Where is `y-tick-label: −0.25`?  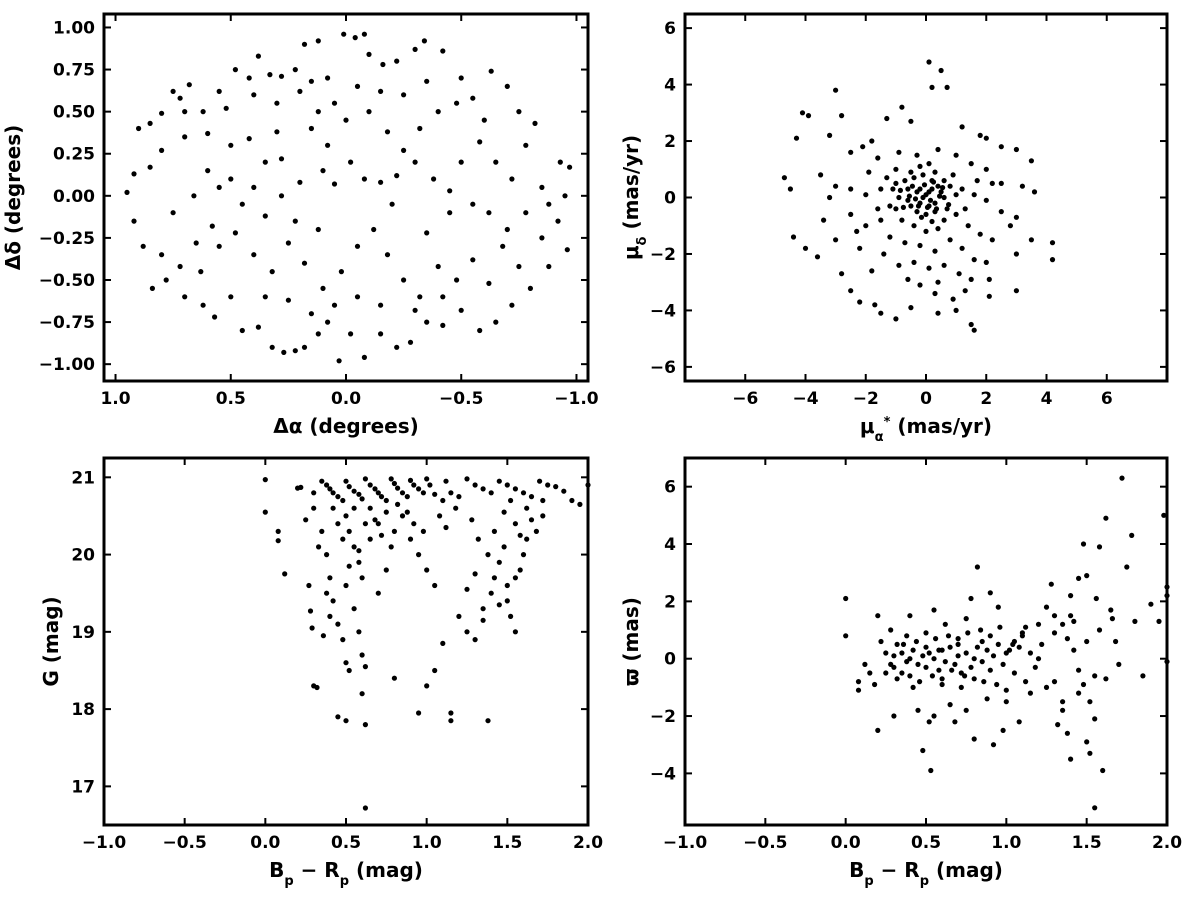
y-tick-label: −0.25 is located at coordinates (67, 239).